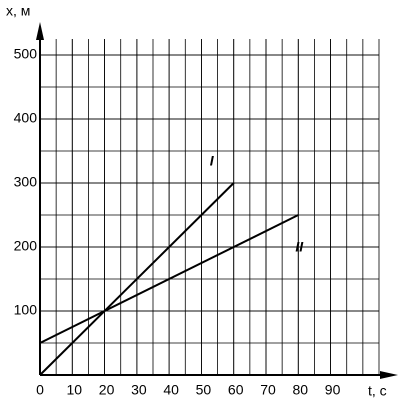 The height and width of the screenshot is (420, 420). Describe the element at coordinates (139, 390) in the screenshot. I see `x-tick-label: 30` at that location.